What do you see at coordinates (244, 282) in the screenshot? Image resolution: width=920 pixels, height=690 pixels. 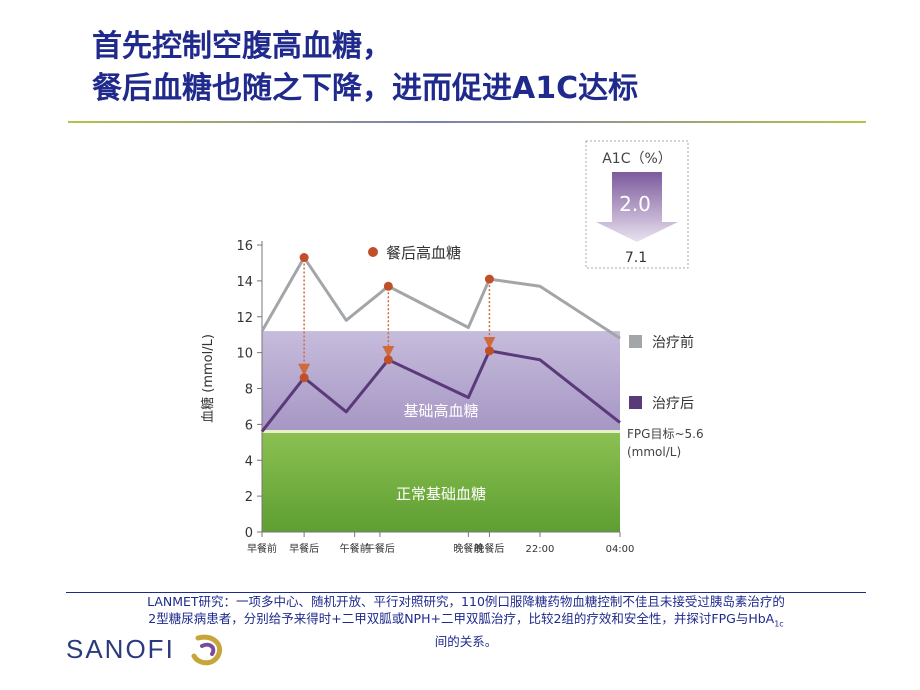 I see `y-tick-label: 14` at bounding box center [244, 282].